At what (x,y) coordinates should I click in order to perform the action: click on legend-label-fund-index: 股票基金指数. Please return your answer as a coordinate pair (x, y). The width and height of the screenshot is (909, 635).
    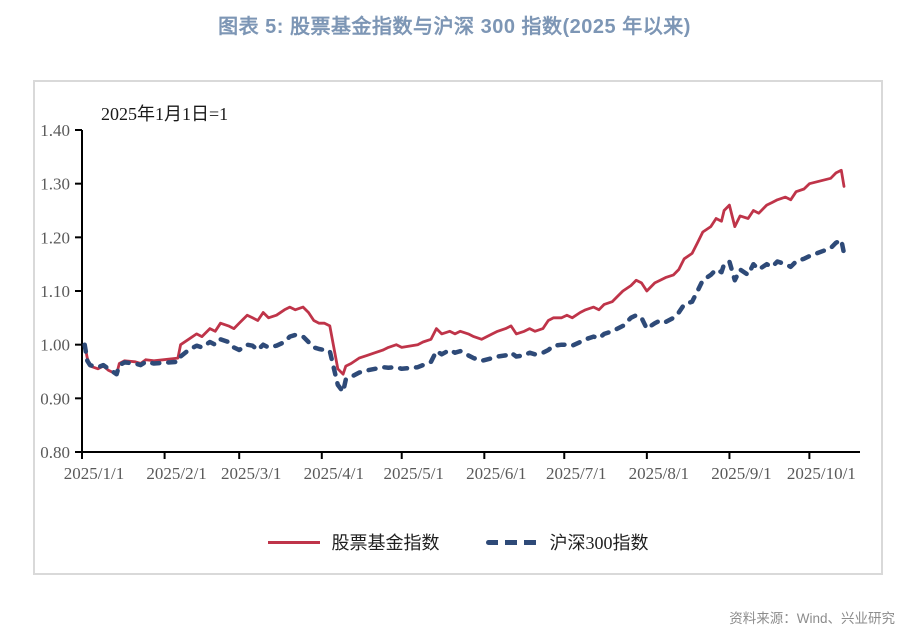
    Looking at the image, I should click on (385, 543).